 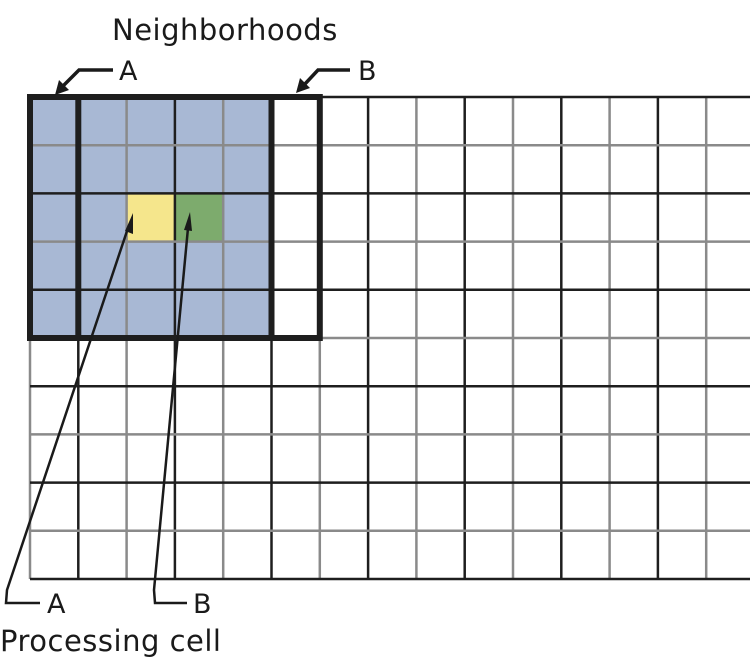 What do you see at coordinates (225, 30) in the screenshot?
I see `diagram-title: Neighborhoods` at bounding box center [225, 30].